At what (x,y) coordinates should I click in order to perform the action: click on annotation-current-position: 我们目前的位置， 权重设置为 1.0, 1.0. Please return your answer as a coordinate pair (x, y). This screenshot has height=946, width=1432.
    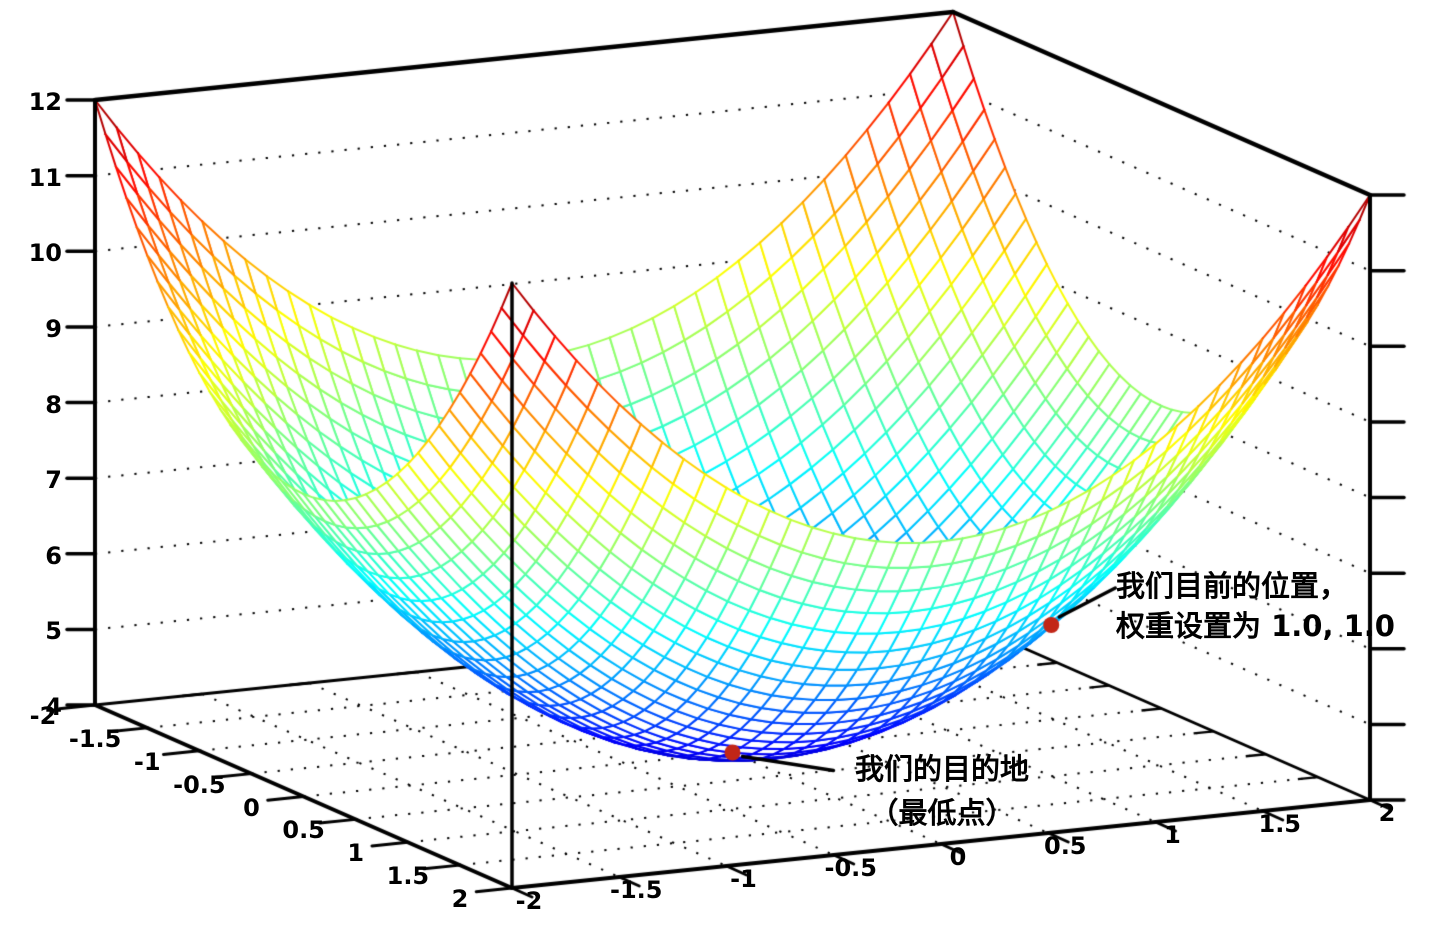
    Looking at the image, I should click on (1255, 606).